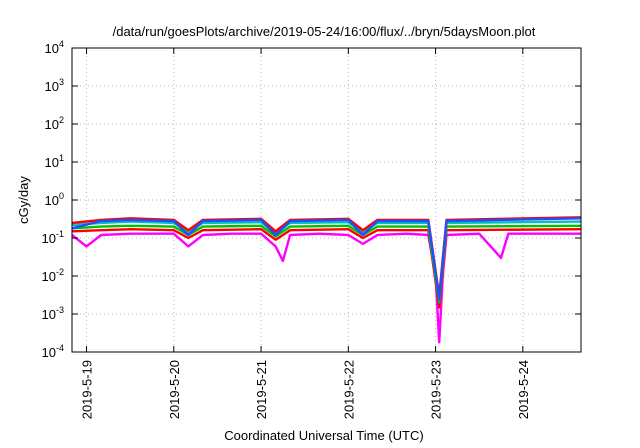 This screenshot has height=448, width=640. What do you see at coordinates (61, 196) in the screenshot?
I see `y-tick-exponent: 0` at bounding box center [61, 196].